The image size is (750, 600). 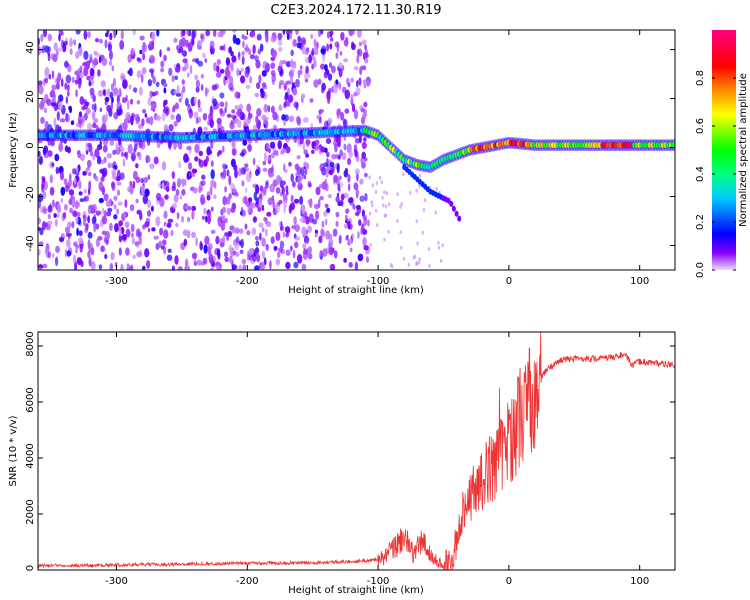 What do you see at coordinates (639, 281) in the screenshot?
I see `x-tick-label: 100` at bounding box center [639, 281].